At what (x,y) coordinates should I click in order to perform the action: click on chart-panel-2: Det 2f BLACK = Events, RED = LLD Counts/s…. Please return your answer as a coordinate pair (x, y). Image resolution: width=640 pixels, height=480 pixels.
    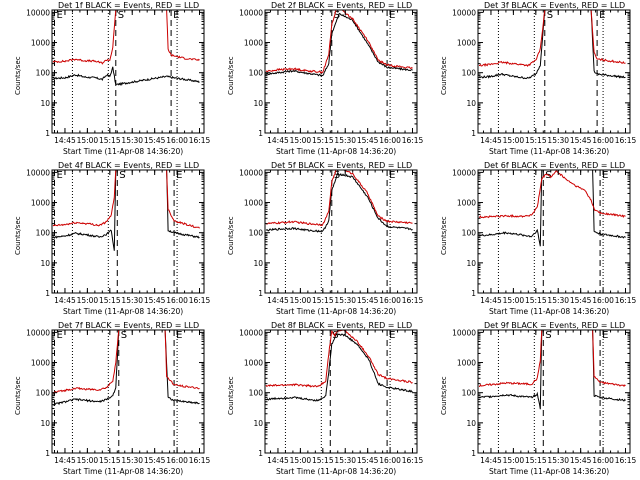
    Looking at the image, I should click on (319, 80).